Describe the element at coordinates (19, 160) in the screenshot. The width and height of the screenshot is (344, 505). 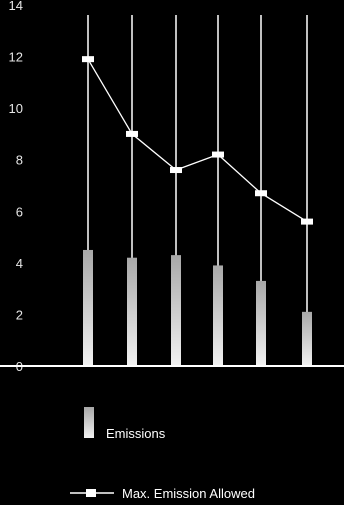
I see `y-tick-label: 8` at that location.